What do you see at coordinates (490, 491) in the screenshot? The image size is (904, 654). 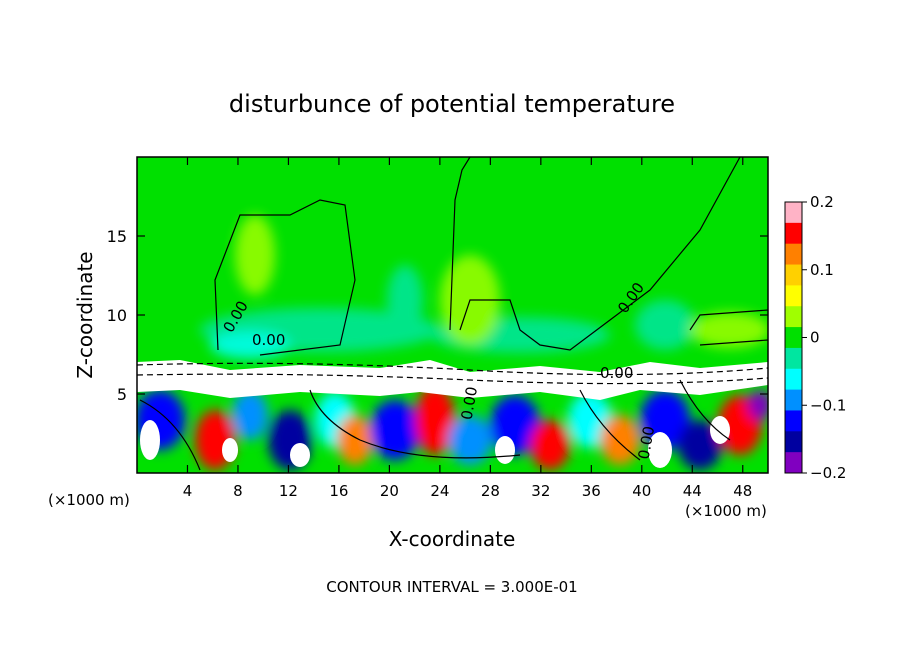 I see `x-tick-label: 28` at bounding box center [490, 491].